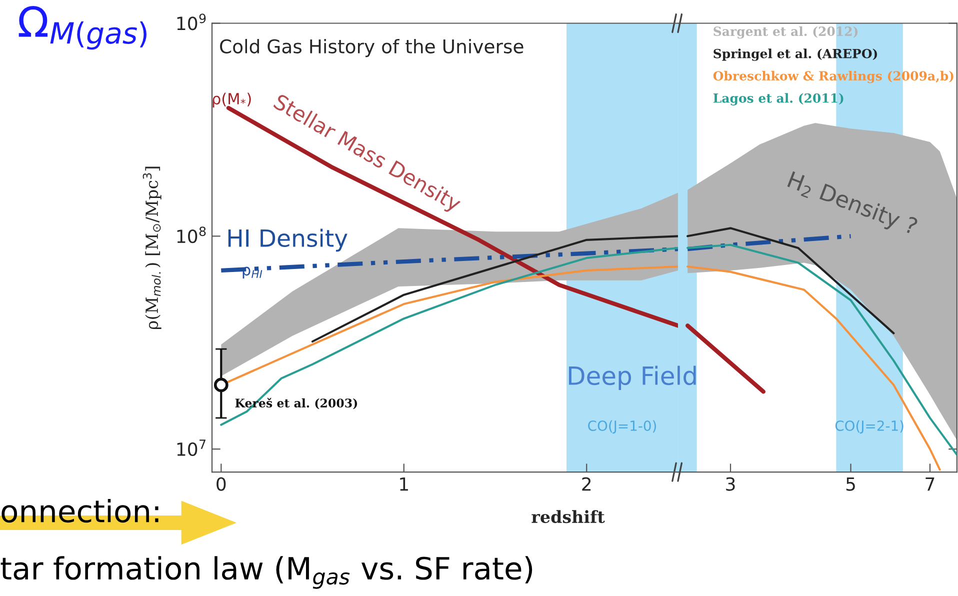  I want to click on y-axis-title: ρ(M$_{mol.}$) [M$_{⊙}$/Mpc$^{3}$], so click(152, 248).